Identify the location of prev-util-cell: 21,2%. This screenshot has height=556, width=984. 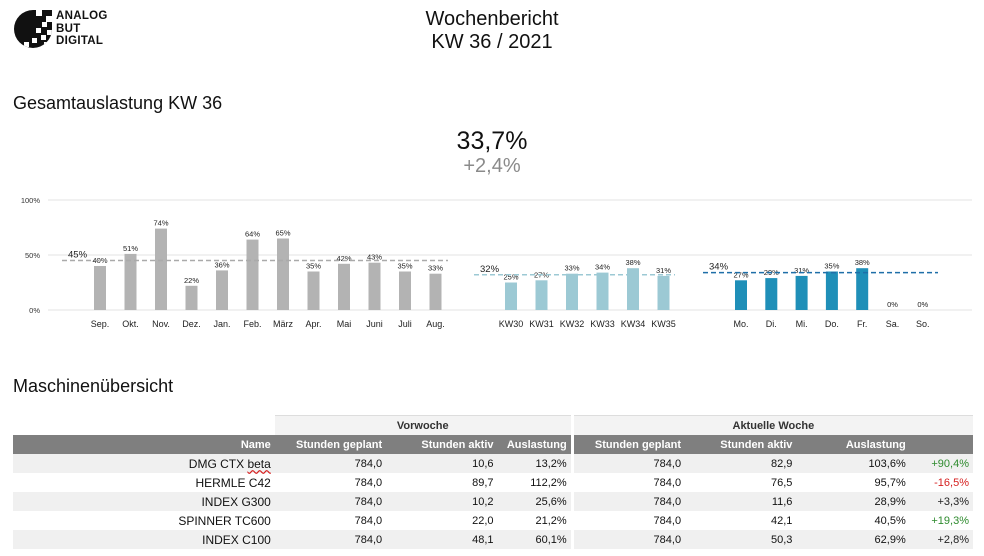
(535, 520).